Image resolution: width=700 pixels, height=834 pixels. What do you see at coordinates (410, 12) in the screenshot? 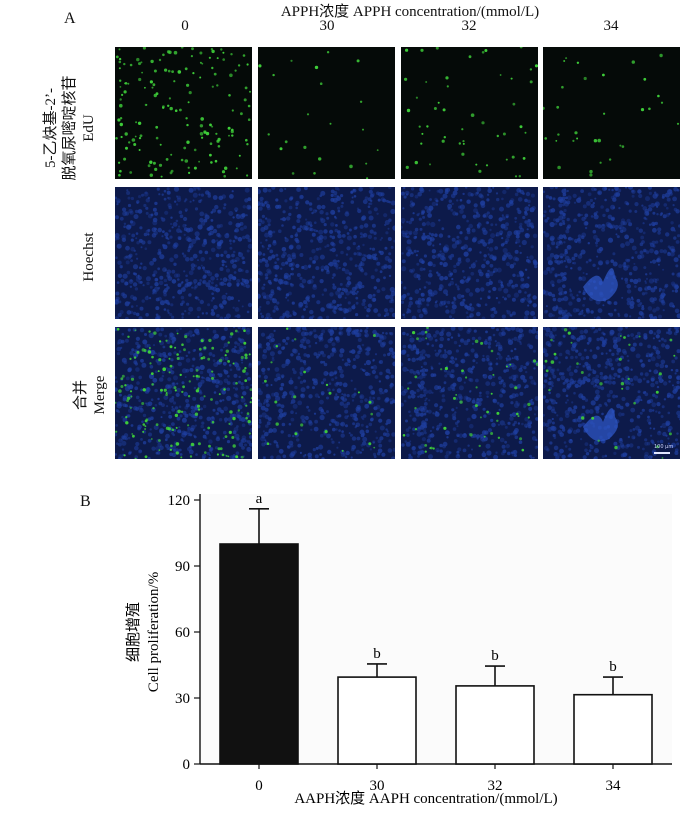
I see `column-title: APPH浓度 APPH concentration/(mmol/L)` at bounding box center [410, 12].